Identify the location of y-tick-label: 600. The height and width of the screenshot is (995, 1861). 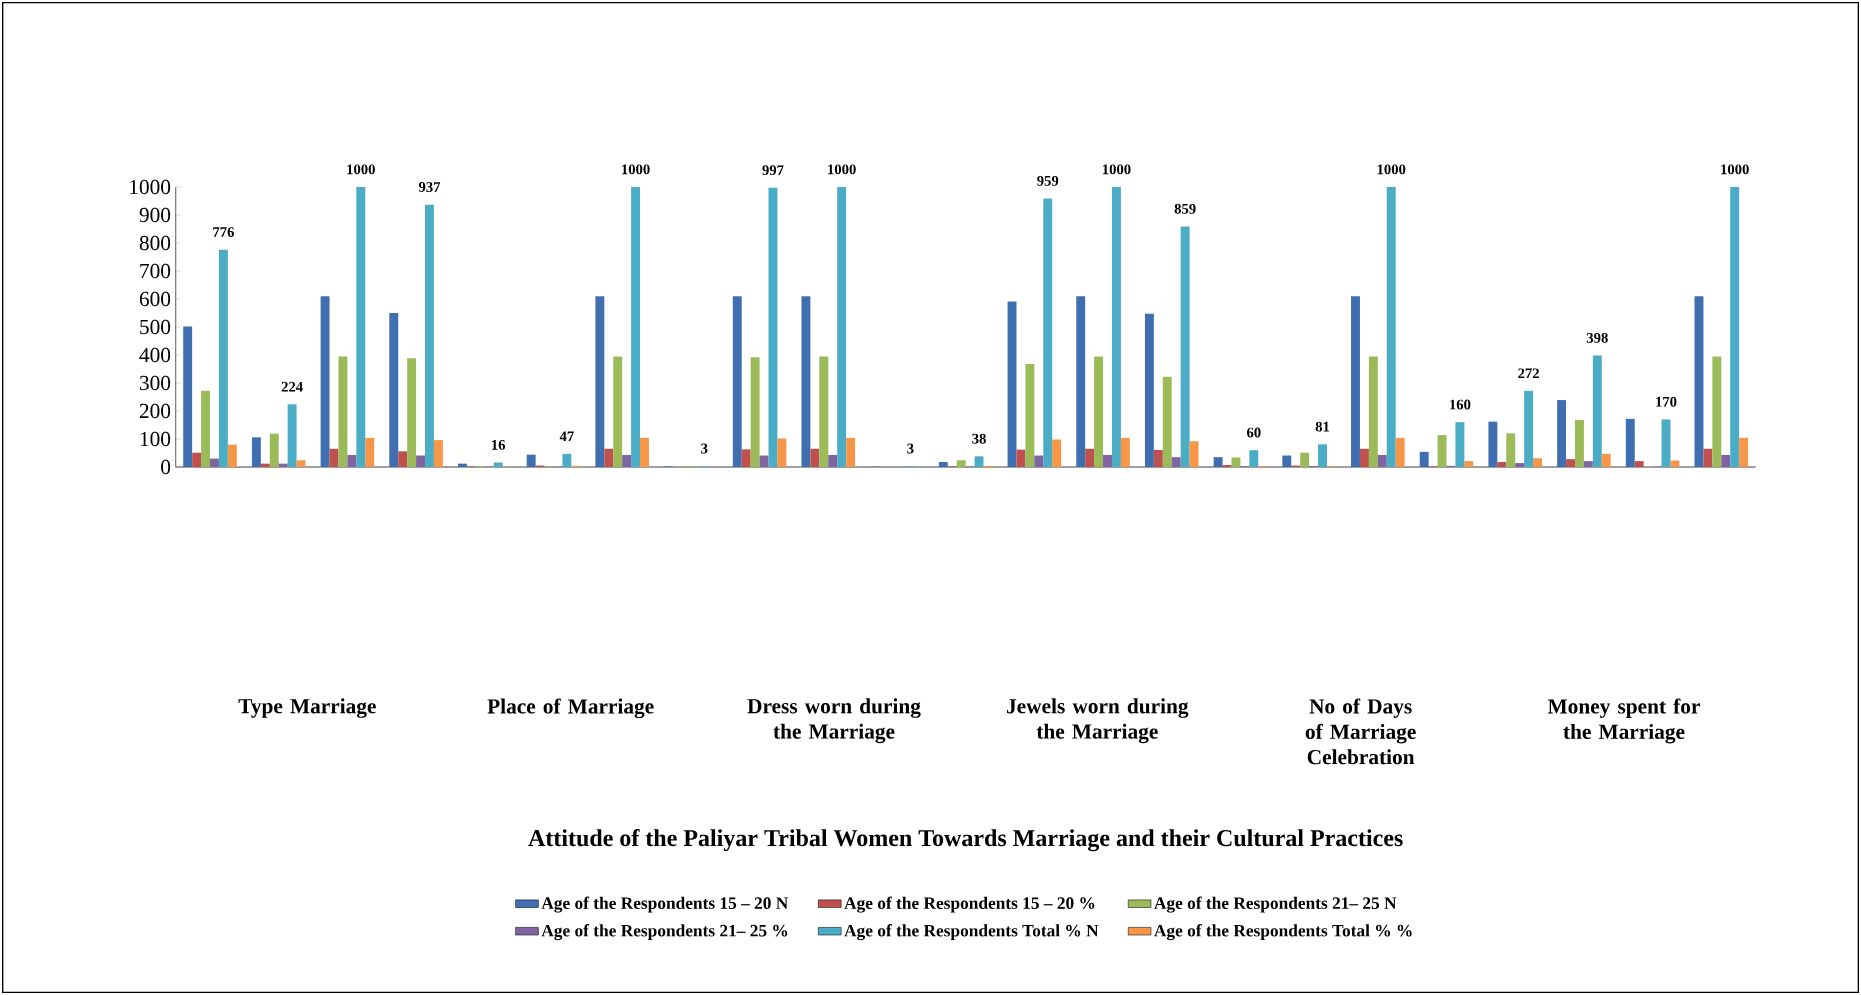
(155, 299).